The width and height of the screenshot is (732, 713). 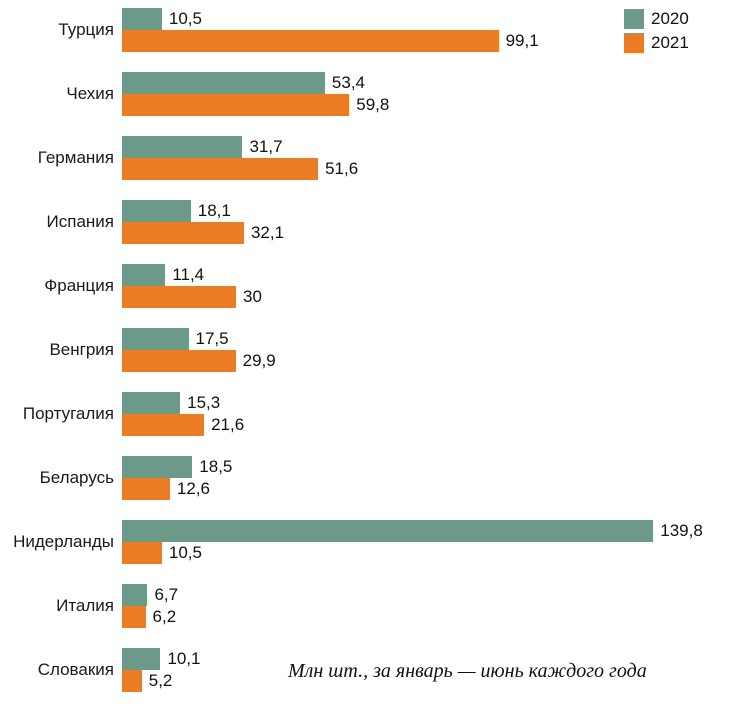 What do you see at coordinates (185, 552) in the screenshot?
I see `value-label-2021: 10,5` at bounding box center [185, 552].